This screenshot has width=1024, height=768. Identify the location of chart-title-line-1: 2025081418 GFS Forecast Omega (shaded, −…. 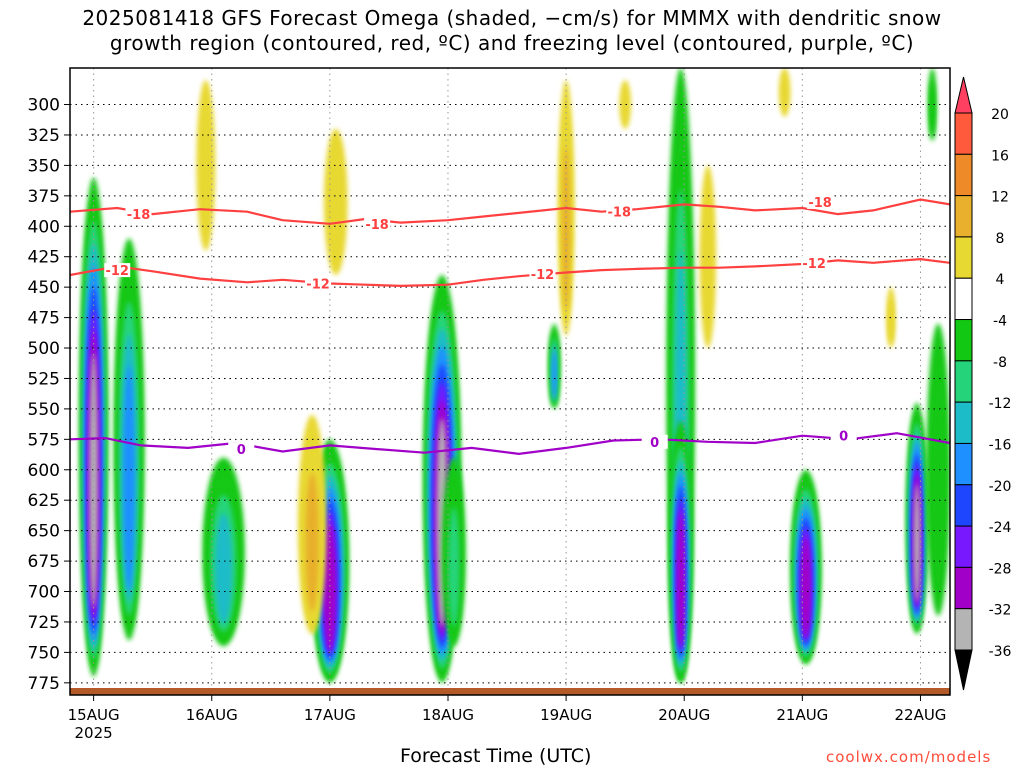
(512, 18).